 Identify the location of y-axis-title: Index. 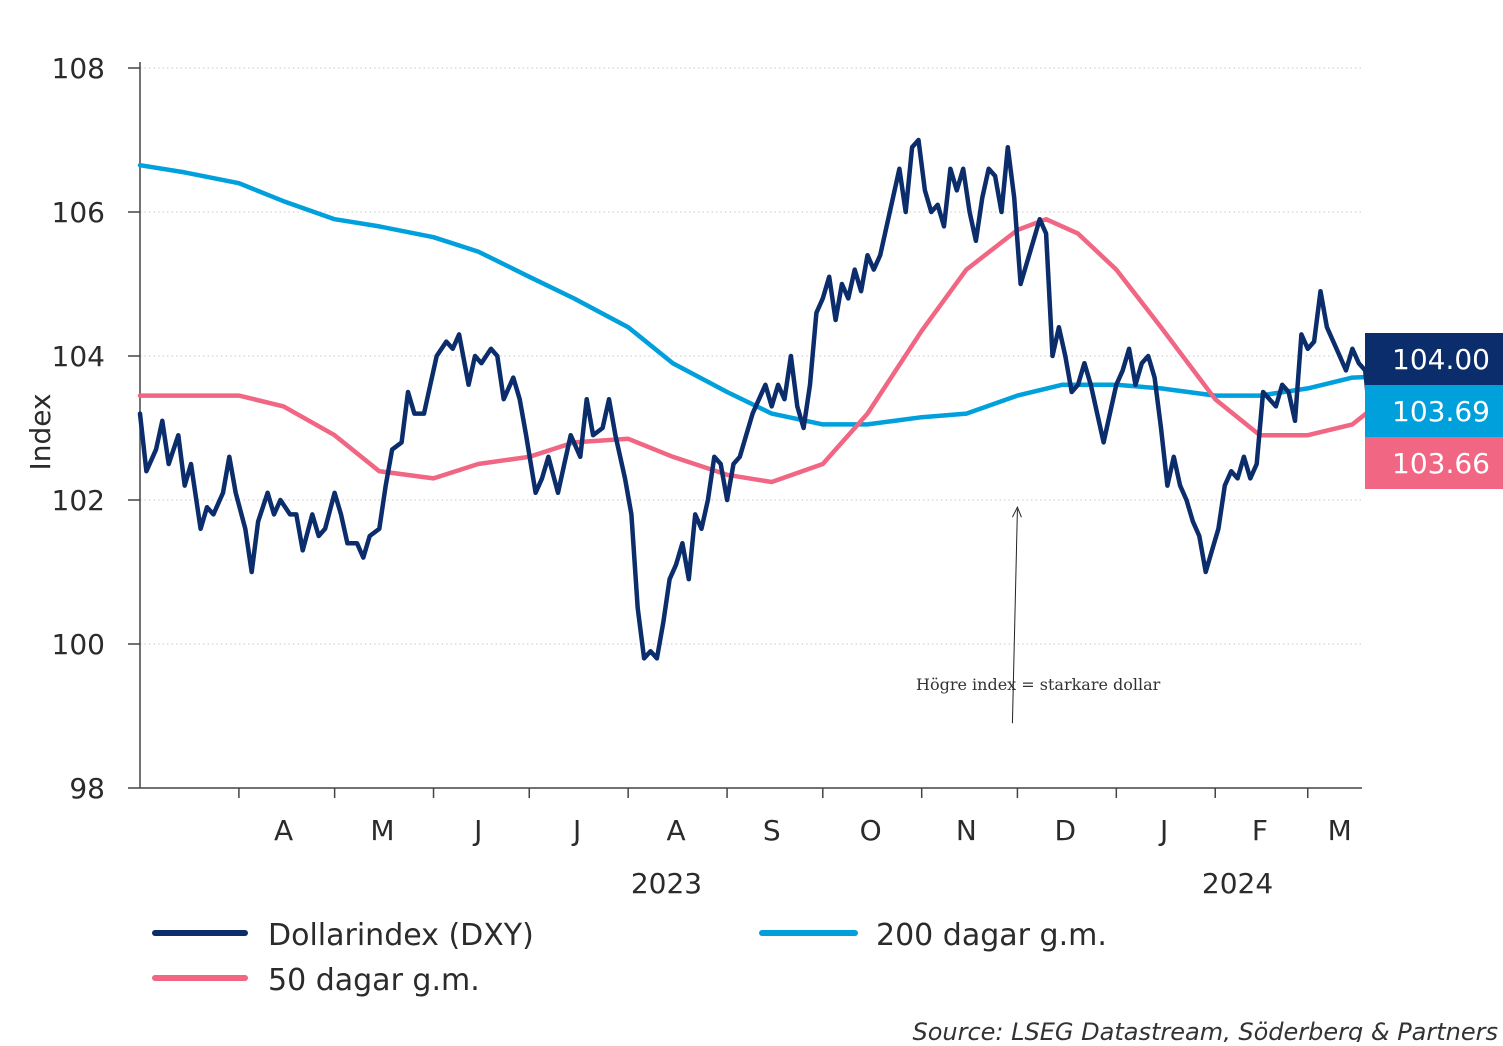
(40, 431).